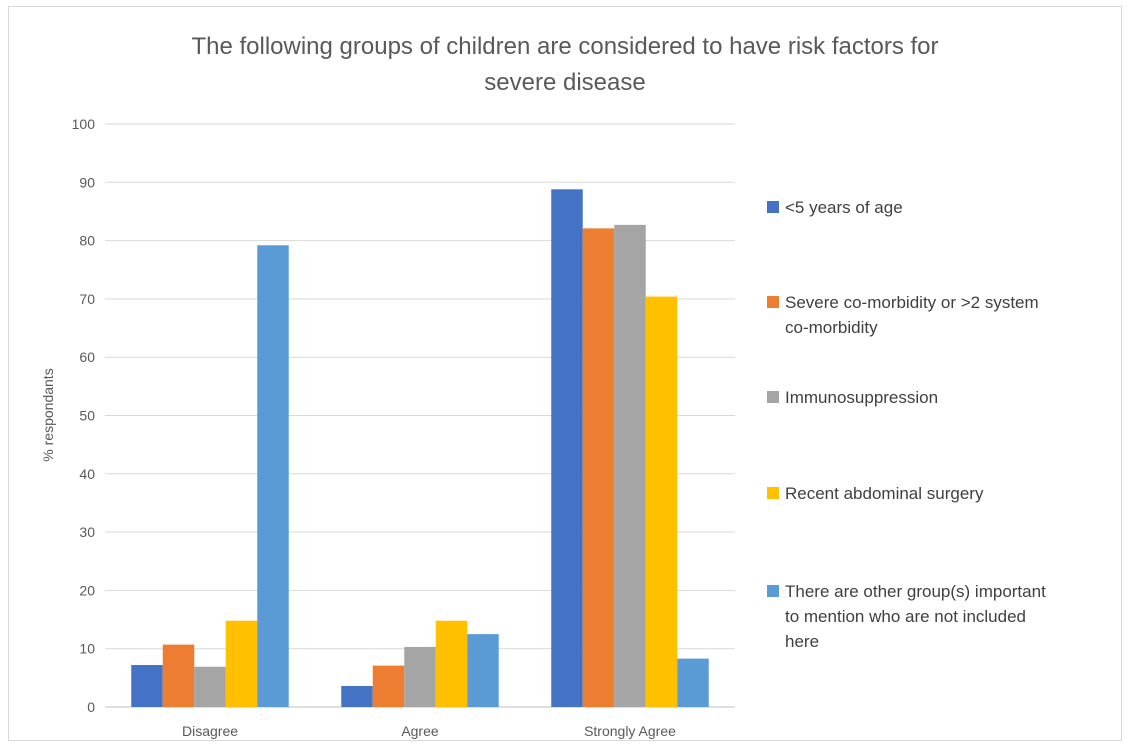 This screenshot has width=1130, height=747. What do you see at coordinates (87, 590) in the screenshot?
I see `y-tick-label: 20` at bounding box center [87, 590].